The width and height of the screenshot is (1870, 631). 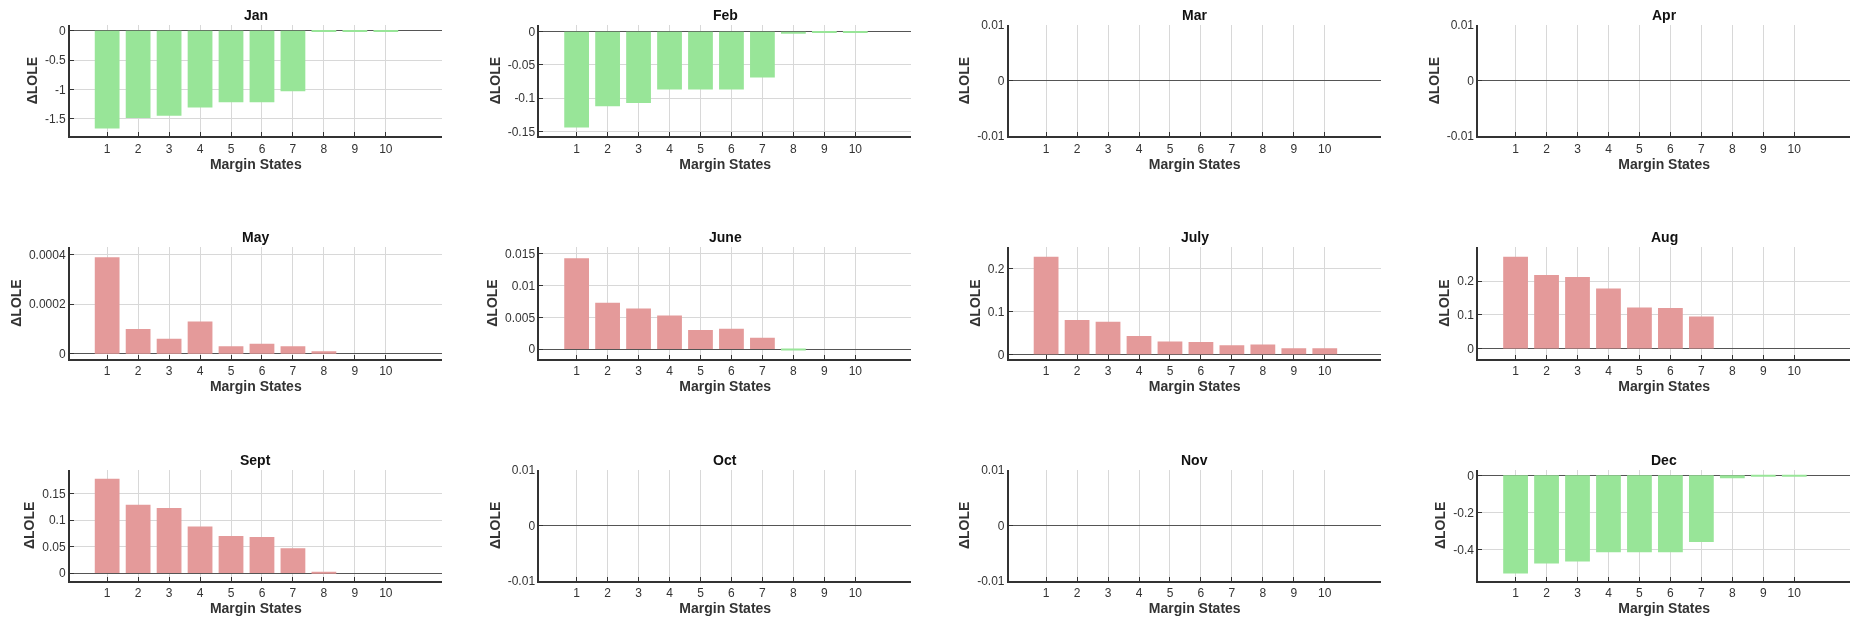 What do you see at coordinates (255, 460) in the screenshot?
I see `chart-title: Sept` at bounding box center [255, 460].